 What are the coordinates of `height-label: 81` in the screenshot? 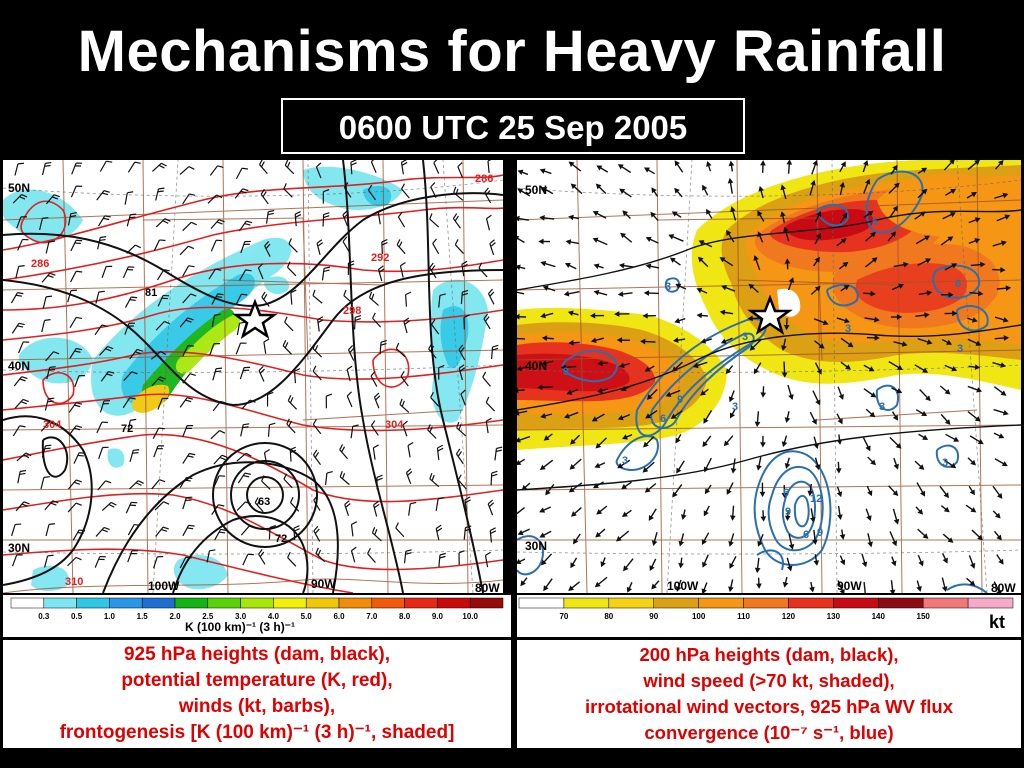 It's located at (151, 293).